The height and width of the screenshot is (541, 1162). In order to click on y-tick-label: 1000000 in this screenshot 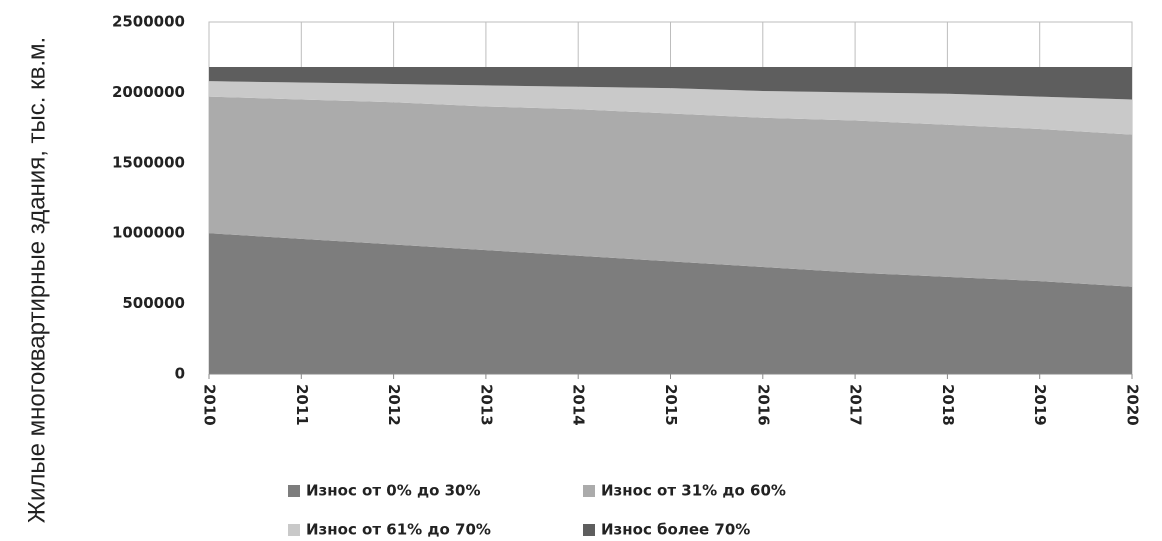, I will do `click(148, 233)`.